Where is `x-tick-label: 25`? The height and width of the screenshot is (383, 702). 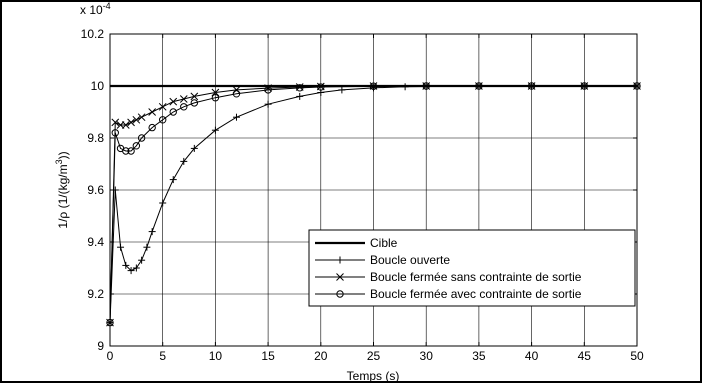
x-tick-label: 25 is located at coordinates (374, 356).